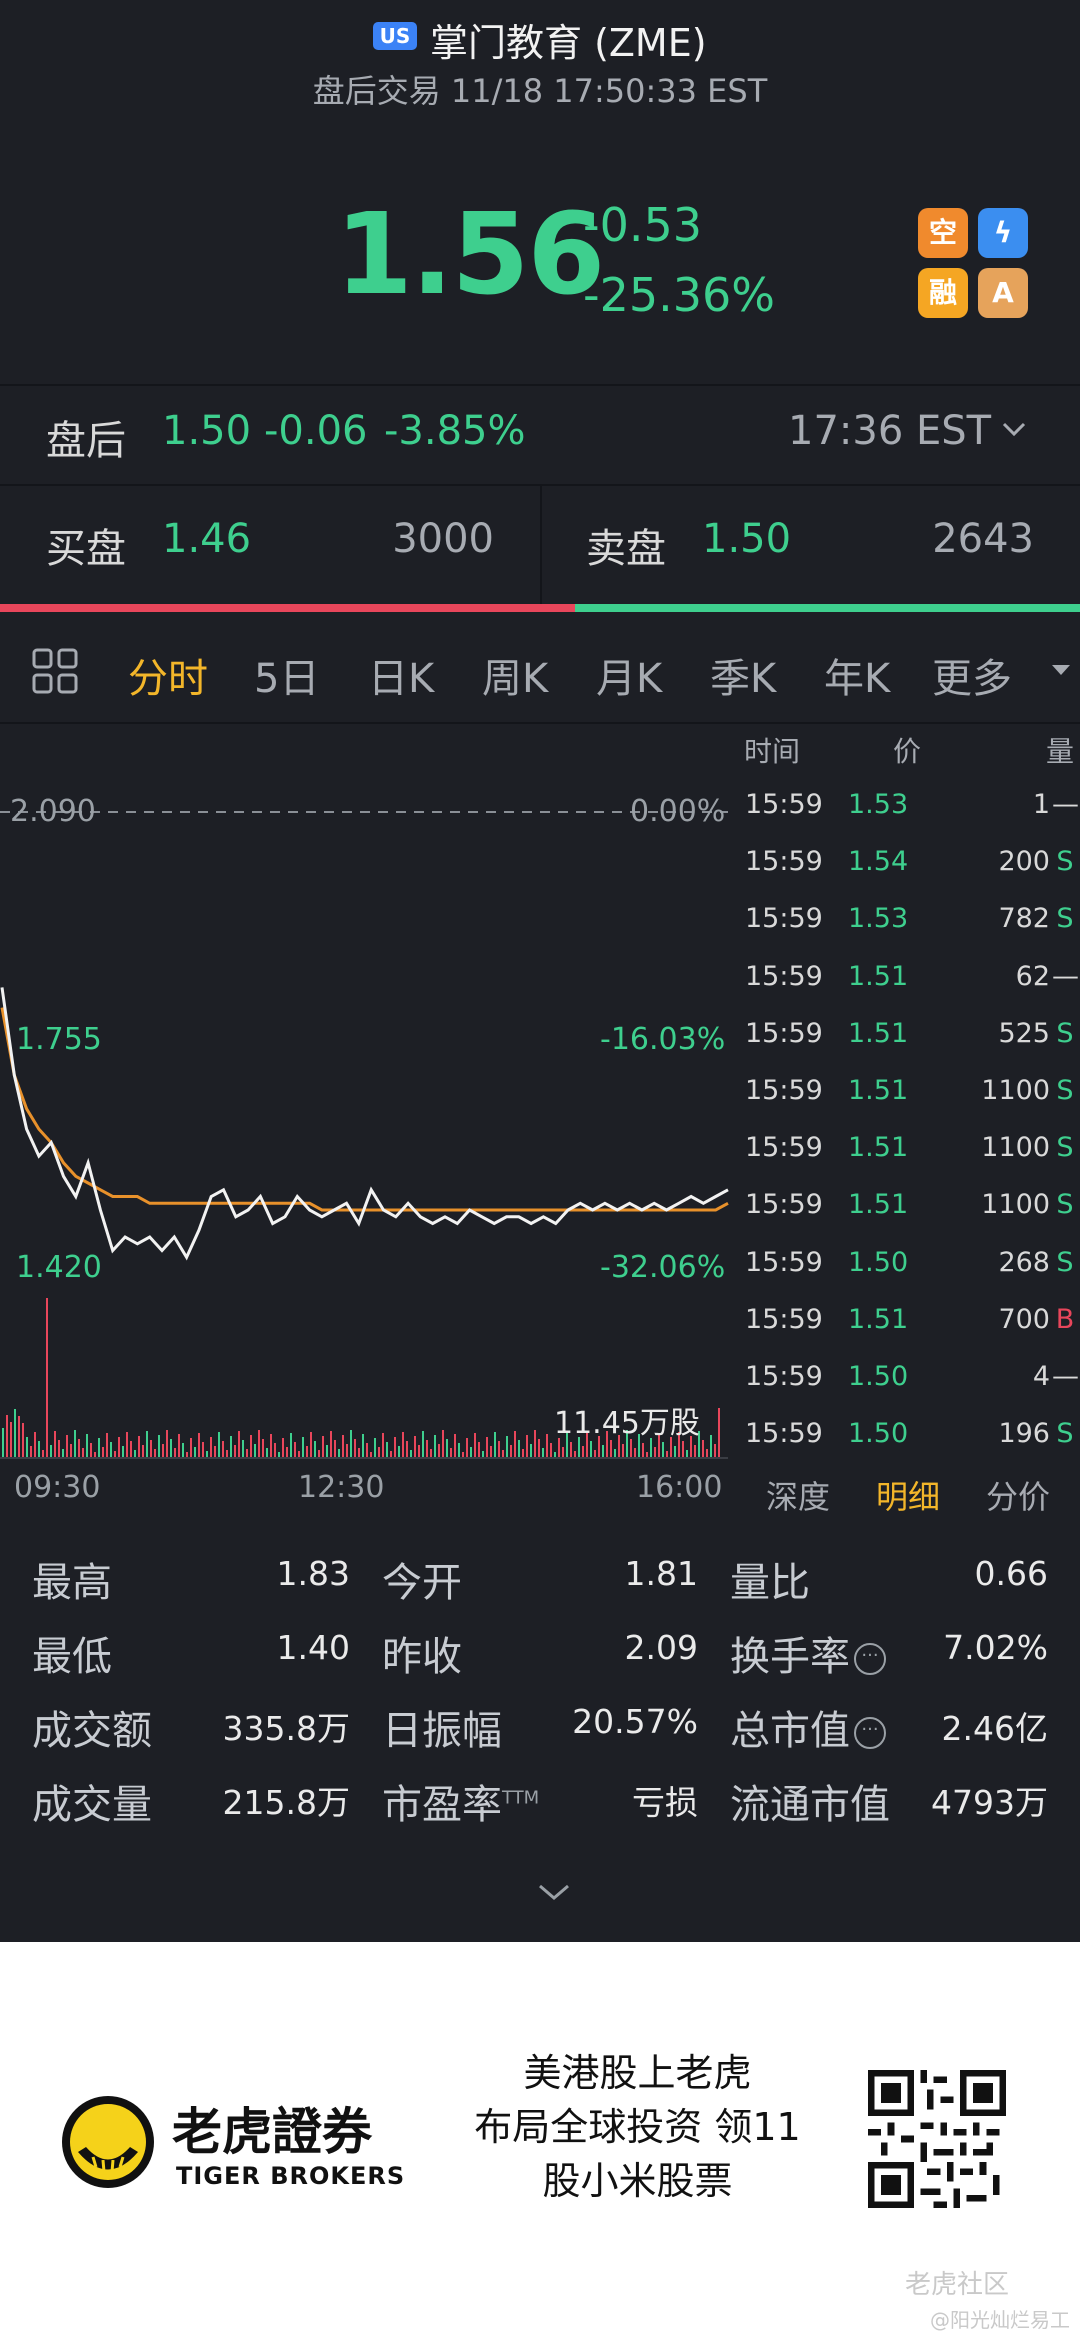  Describe the element at coordinates (1003, 293) in the screenshot. I see `learn-icon: A` at that location.